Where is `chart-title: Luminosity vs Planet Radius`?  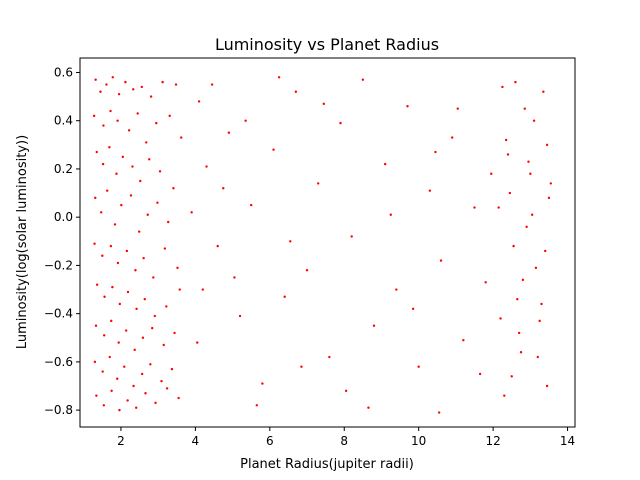 chart-title: Luminosity vs Planet Radius is located at coordinates (327, 44).